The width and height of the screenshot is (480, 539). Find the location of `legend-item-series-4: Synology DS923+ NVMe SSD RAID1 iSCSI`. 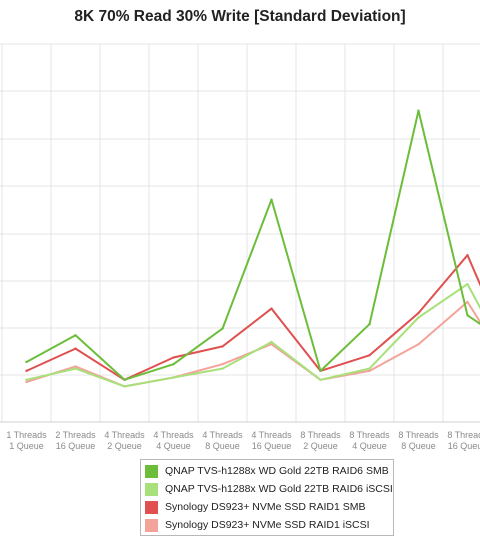

legend-item-series-4: Synology DS923+ NVMe SSD RAID1 iSCSI is located at coordinates (267, 525).